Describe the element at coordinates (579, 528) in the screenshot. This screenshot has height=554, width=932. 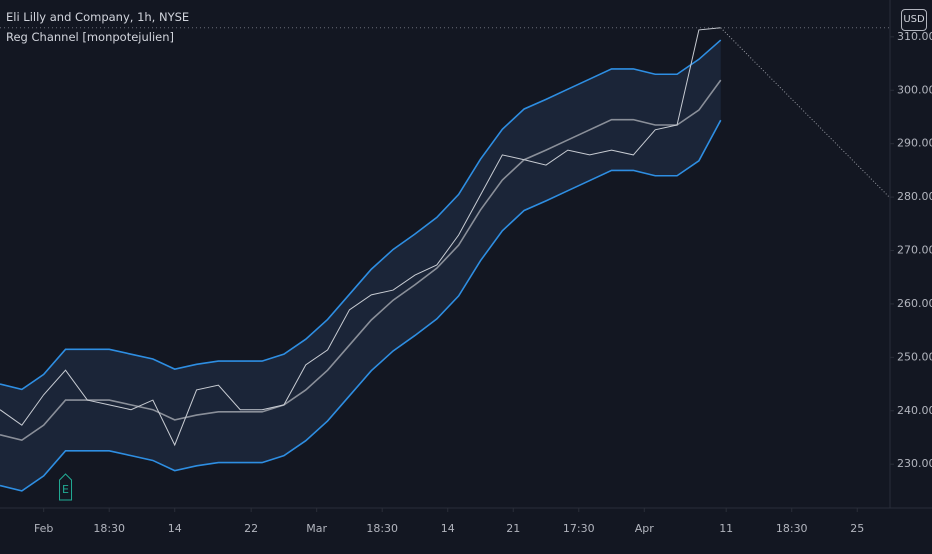
I see `x-tick-label: 17:30` at that location.